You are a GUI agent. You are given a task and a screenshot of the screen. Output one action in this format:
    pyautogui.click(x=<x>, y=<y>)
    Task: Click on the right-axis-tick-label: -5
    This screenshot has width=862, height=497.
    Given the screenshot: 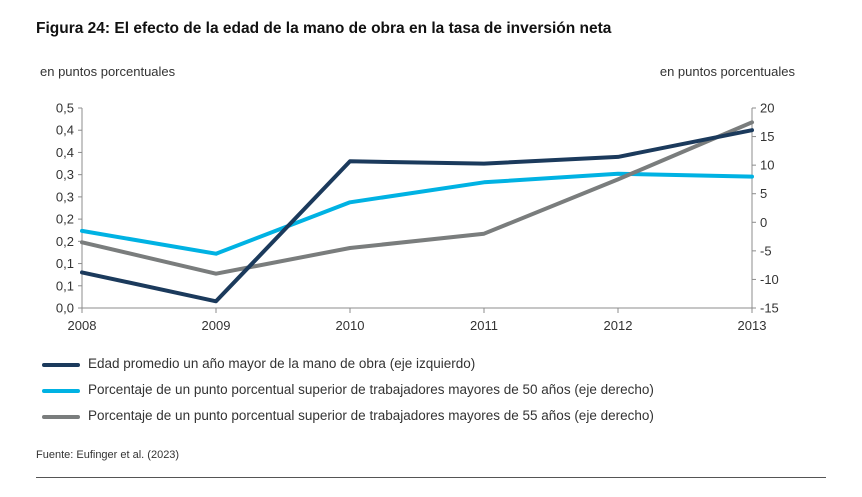 What is the action you would take?
    pyautogui.click(x=766, y=250)
    